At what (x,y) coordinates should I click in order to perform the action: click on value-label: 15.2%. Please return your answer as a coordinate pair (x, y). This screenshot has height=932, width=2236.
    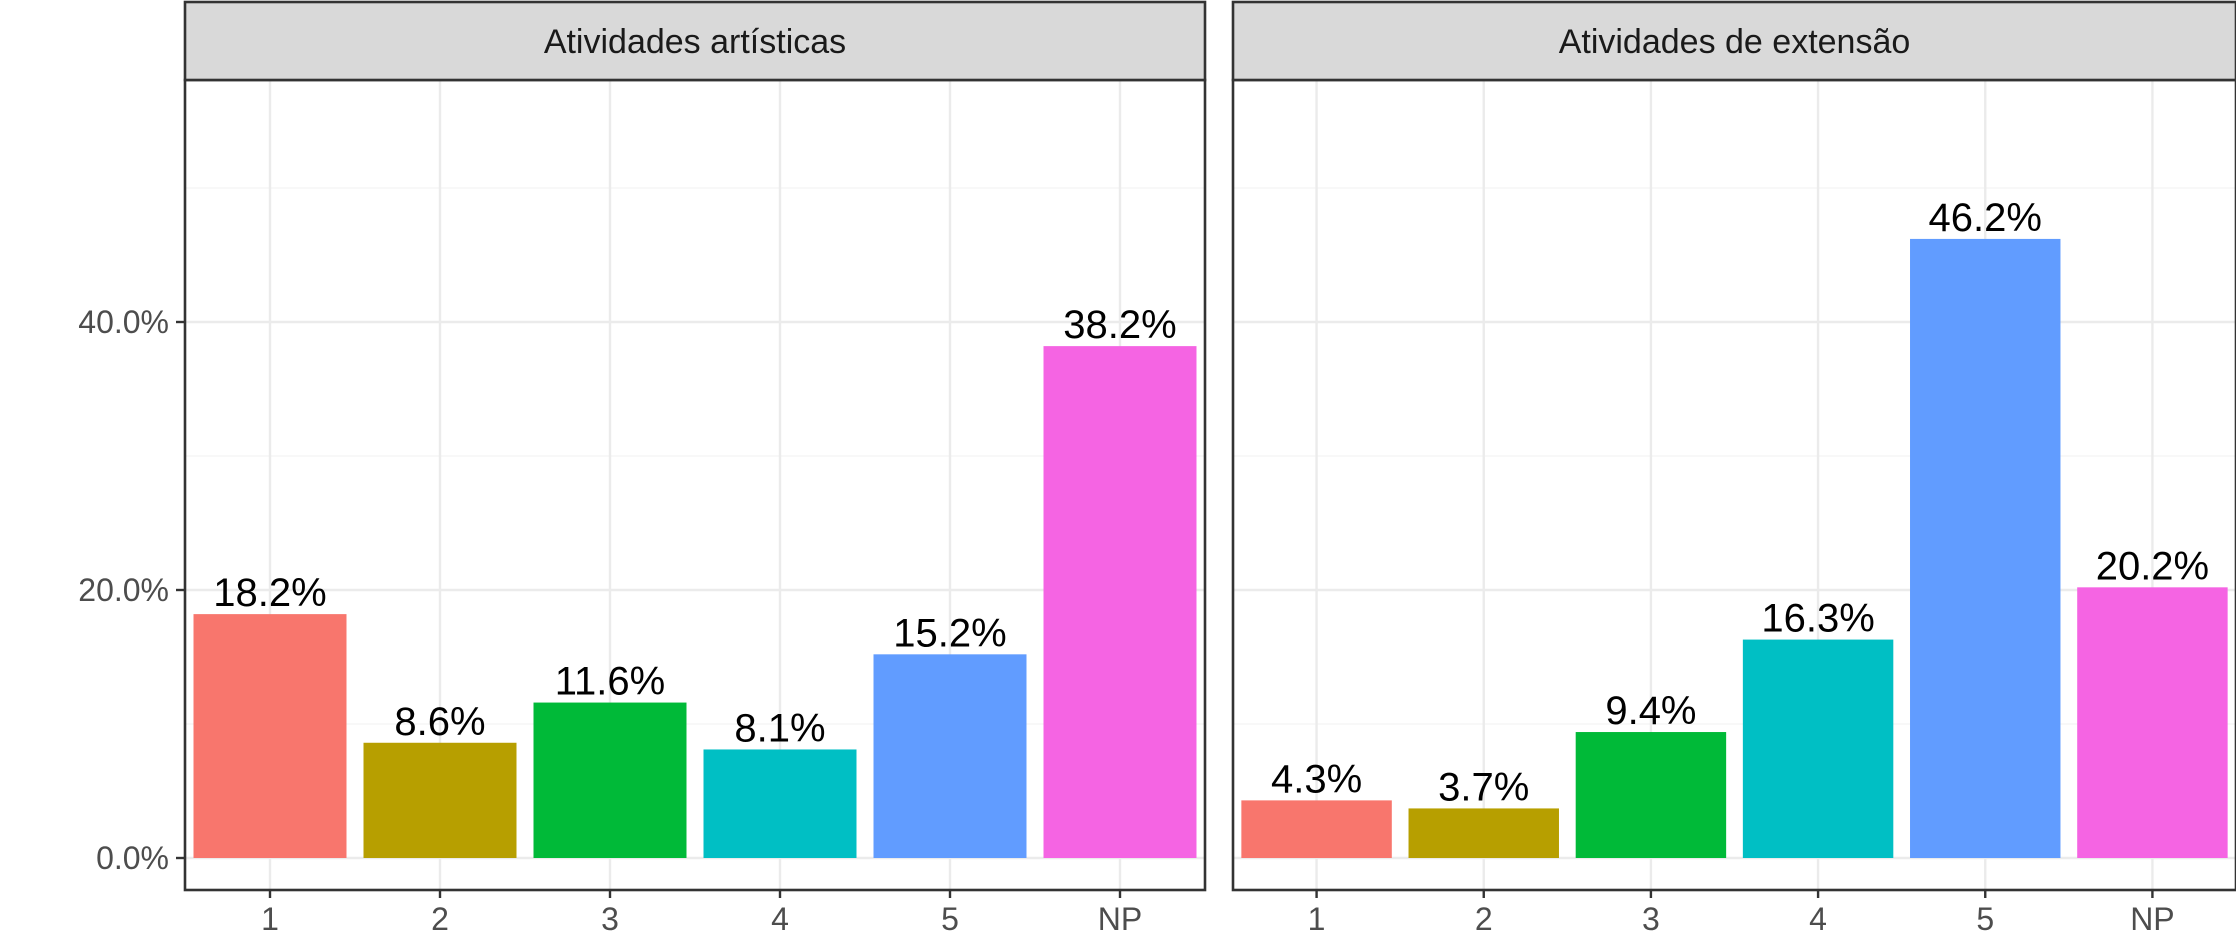
    Looking at the image, I should click on (949, 633).